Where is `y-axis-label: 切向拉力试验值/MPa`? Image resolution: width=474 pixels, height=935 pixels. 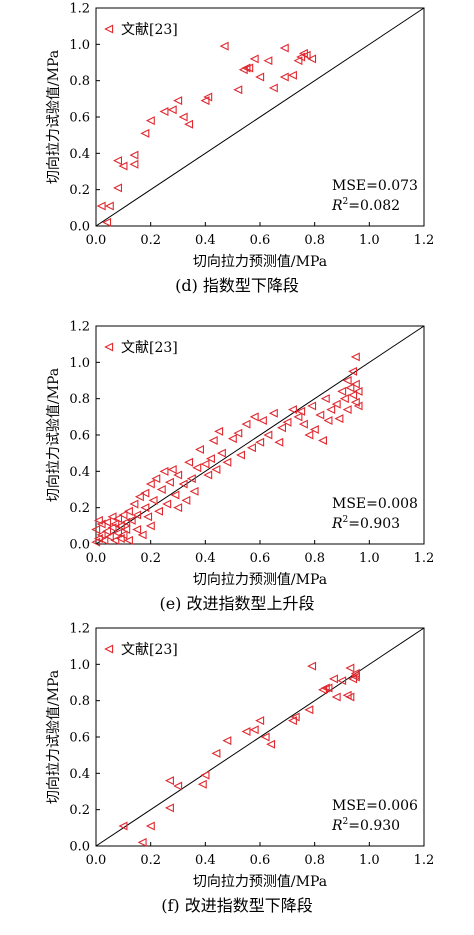
y-axis-label: 切向拉力试验值/MPa is located at coordinates (54, 737).